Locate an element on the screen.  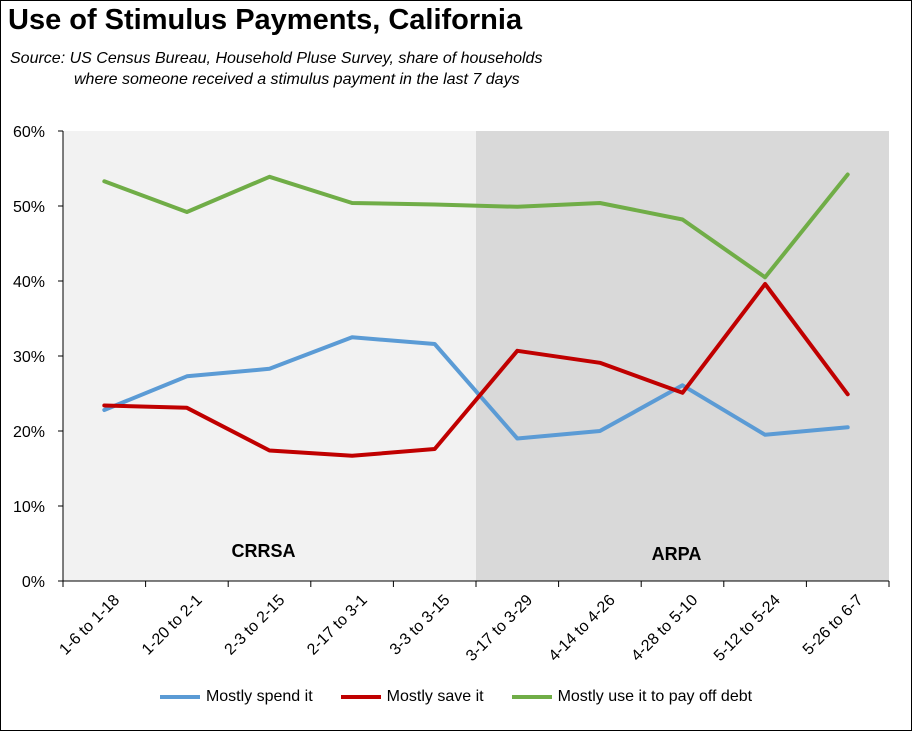
legend-item-0: Mostly spend it is located at coordinates (236, 697).